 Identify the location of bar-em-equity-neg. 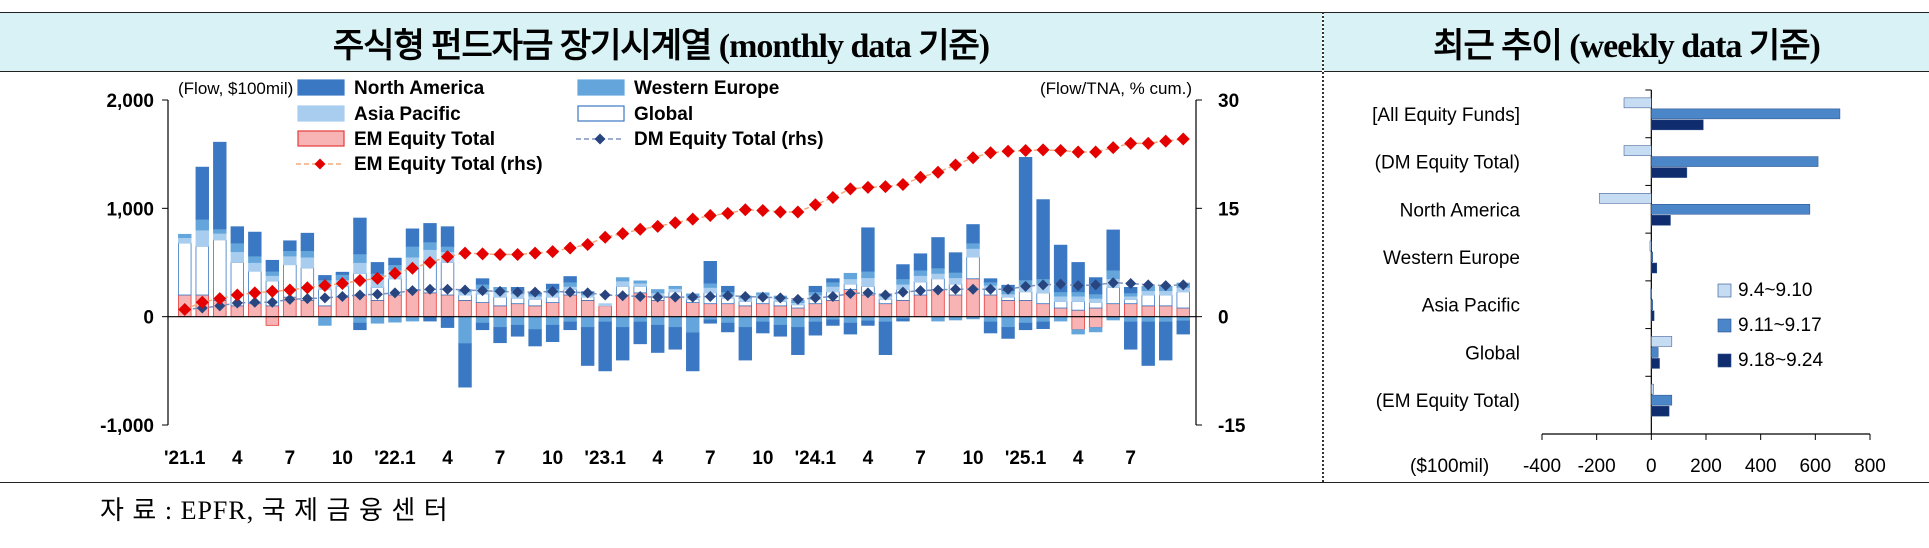
(272, 321).